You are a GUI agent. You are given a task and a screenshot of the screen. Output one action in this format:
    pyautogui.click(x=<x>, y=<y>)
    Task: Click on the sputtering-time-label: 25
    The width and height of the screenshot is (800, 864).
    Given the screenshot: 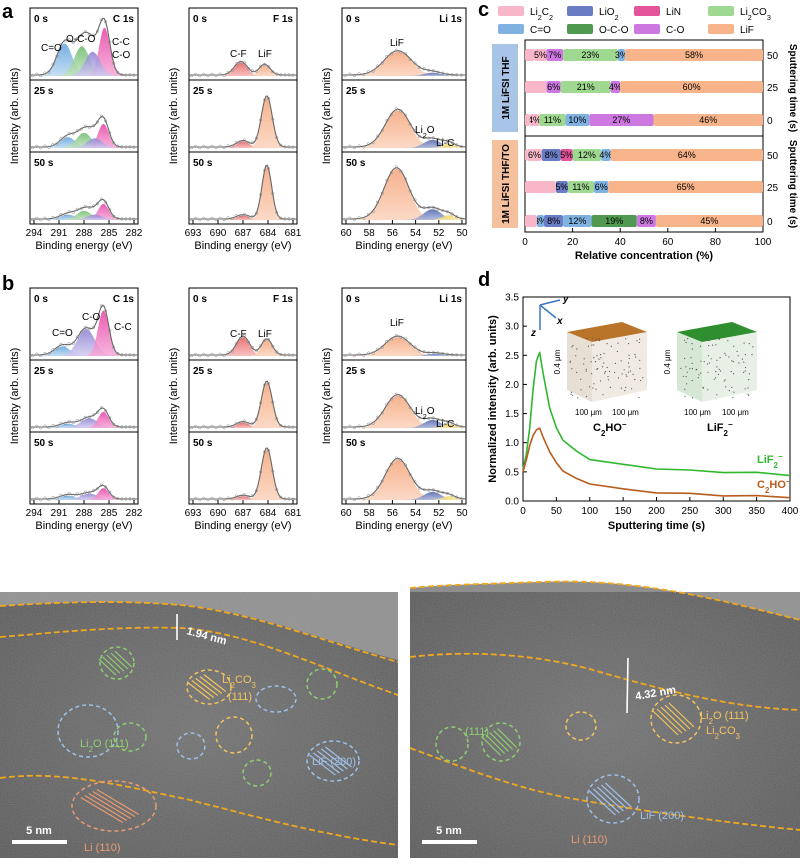 What is the action you would take?
    pyautogui.click(x=773, y=188)
    